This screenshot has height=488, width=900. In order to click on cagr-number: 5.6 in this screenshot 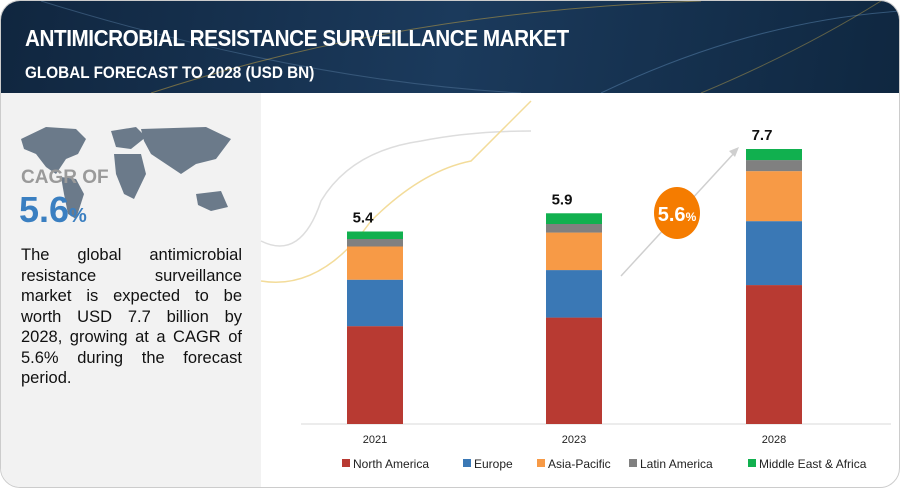, I will do `click(44, 209)`.